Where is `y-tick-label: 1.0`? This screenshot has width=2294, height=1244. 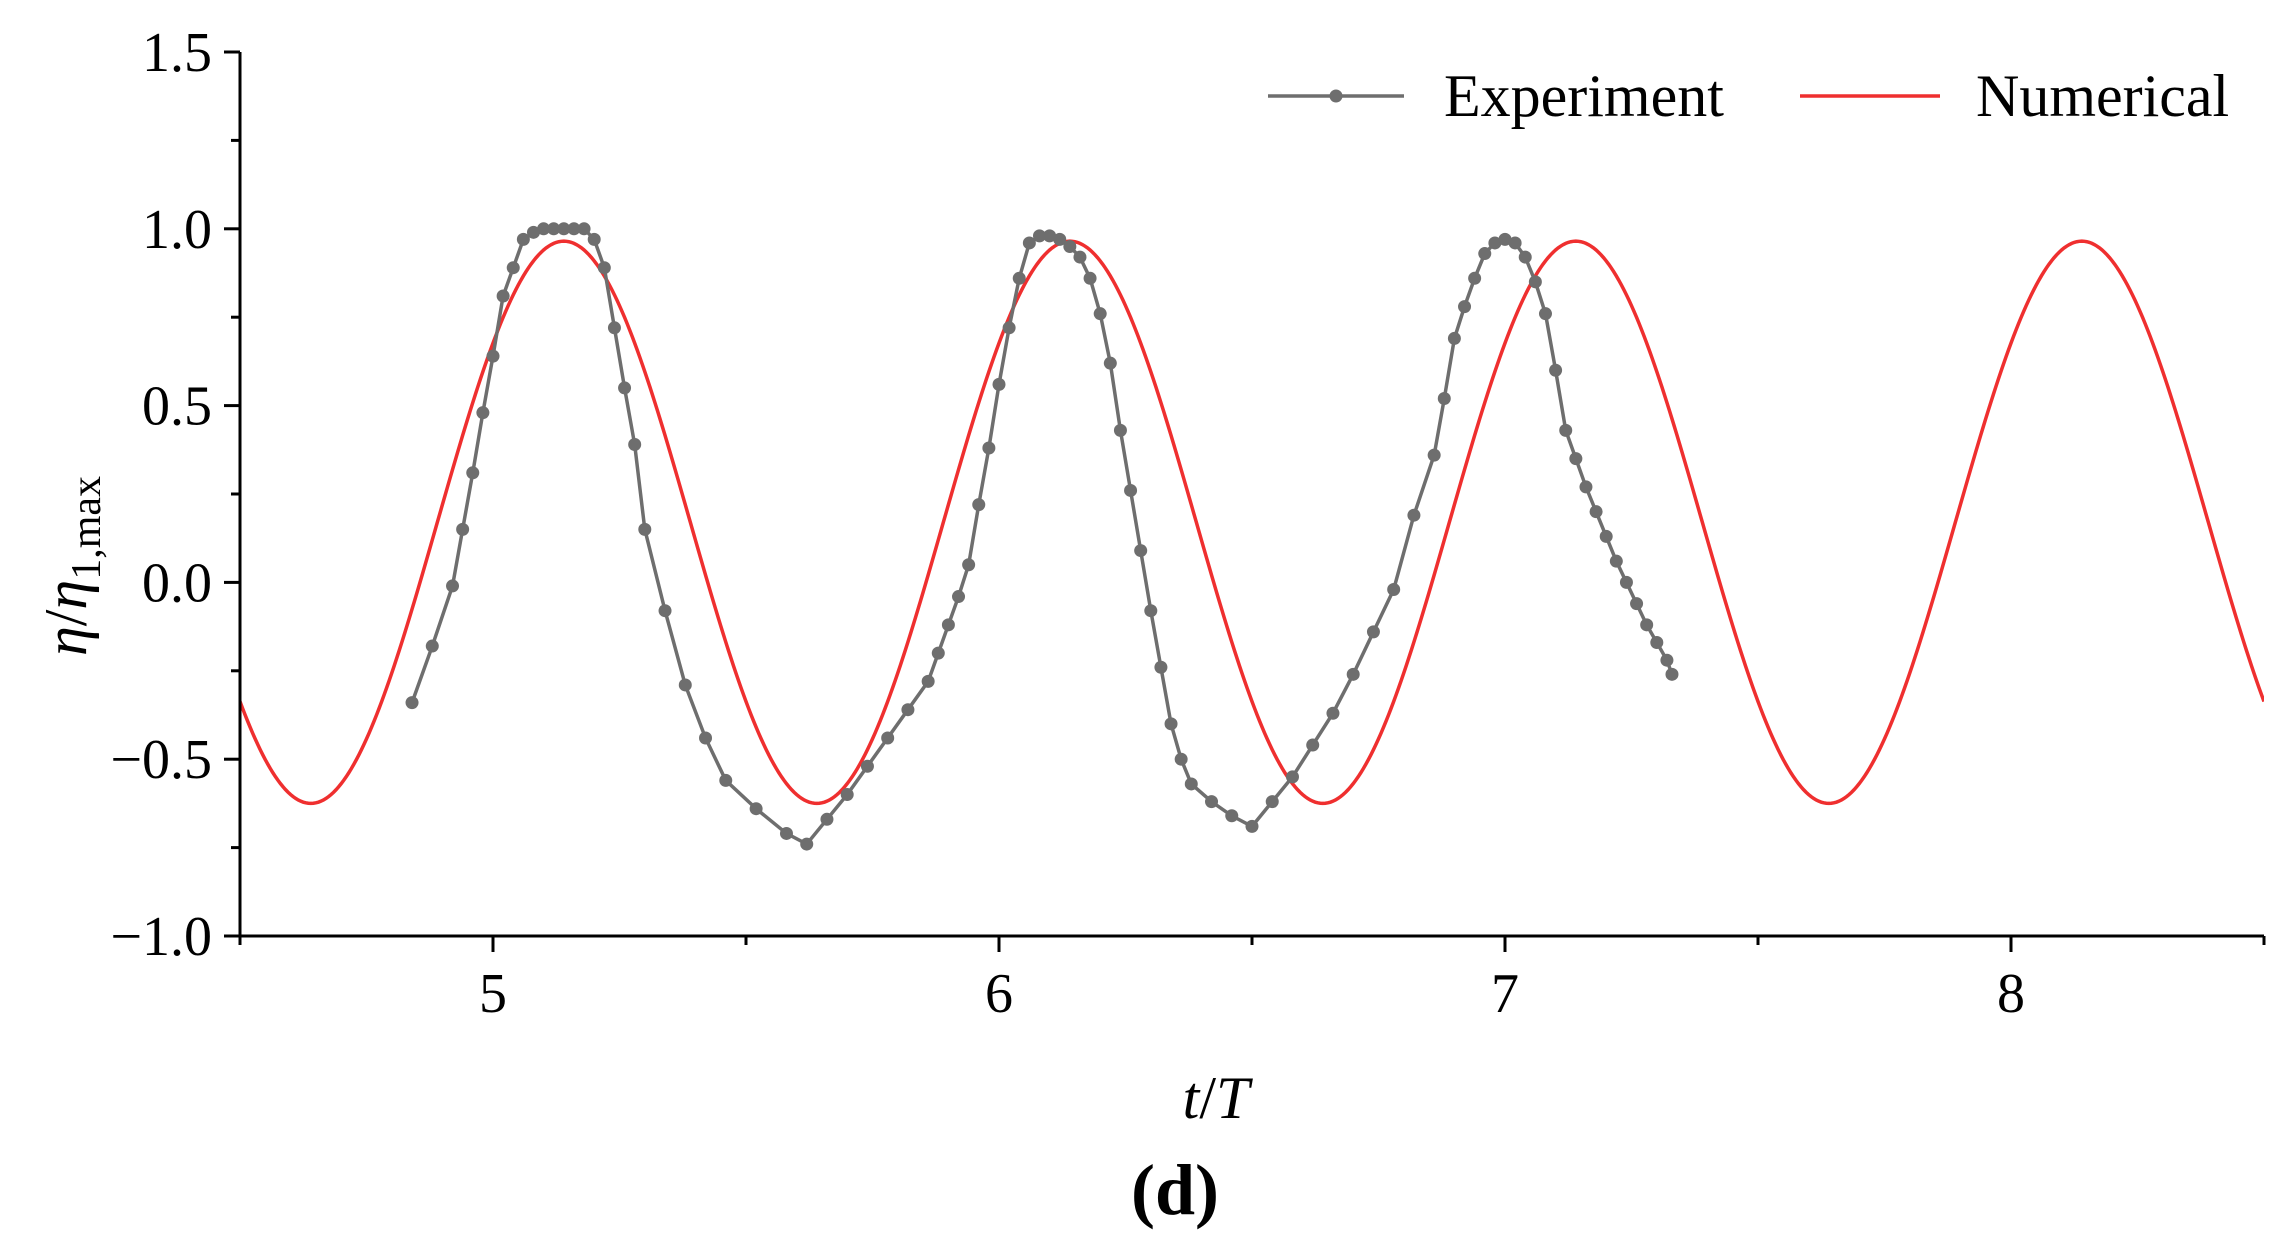 y-tick-label: 1.0 is located at coordinates (177, 230).